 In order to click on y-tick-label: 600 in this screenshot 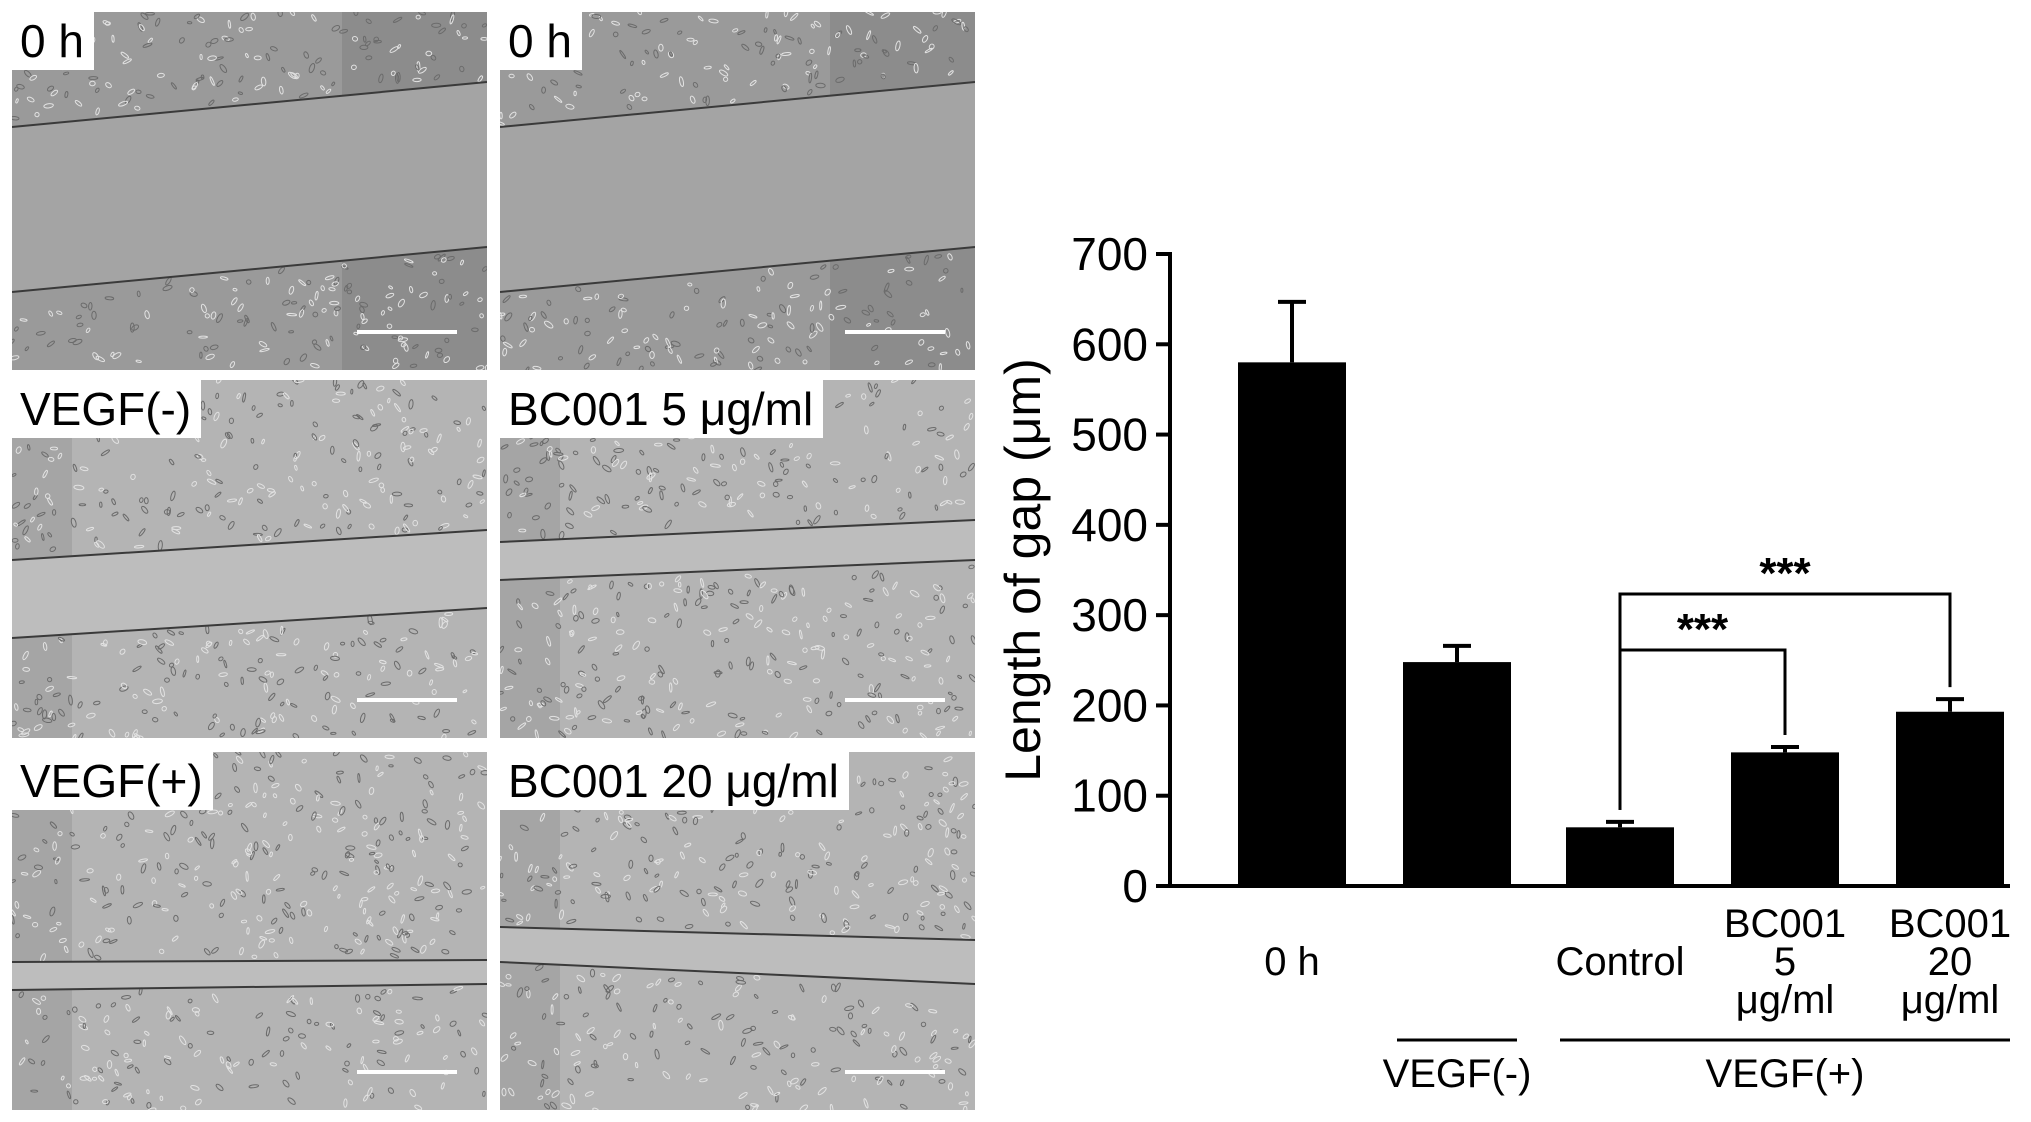, I will do `click(1109, 344)`.